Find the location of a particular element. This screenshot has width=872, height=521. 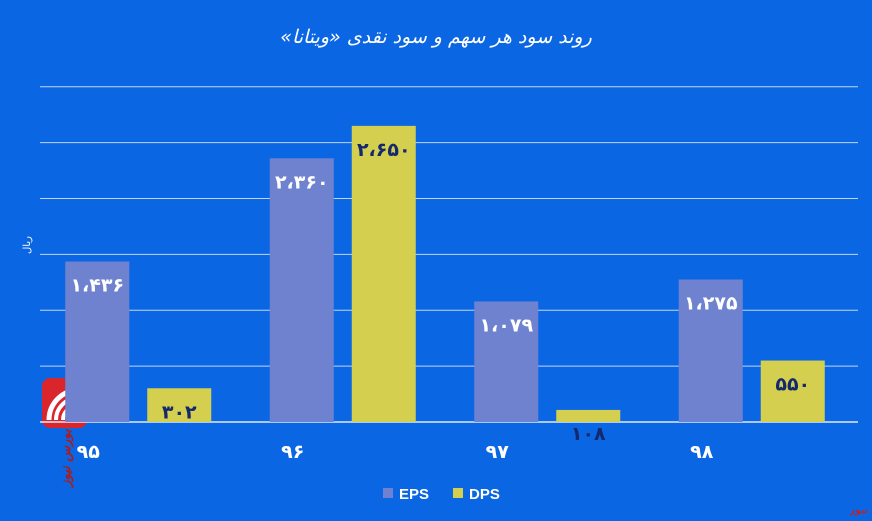

data-label-dps-4: ۵۵۰ is located at coordinates (792, 385).